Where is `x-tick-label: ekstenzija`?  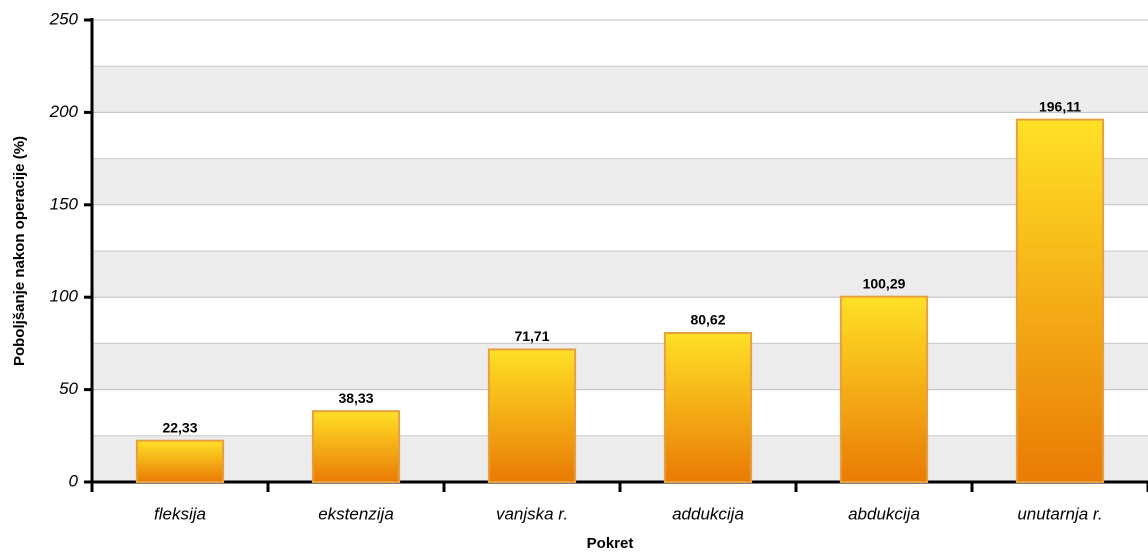 x-tick-label: ekstenzija is located at coordinates (356, 513).